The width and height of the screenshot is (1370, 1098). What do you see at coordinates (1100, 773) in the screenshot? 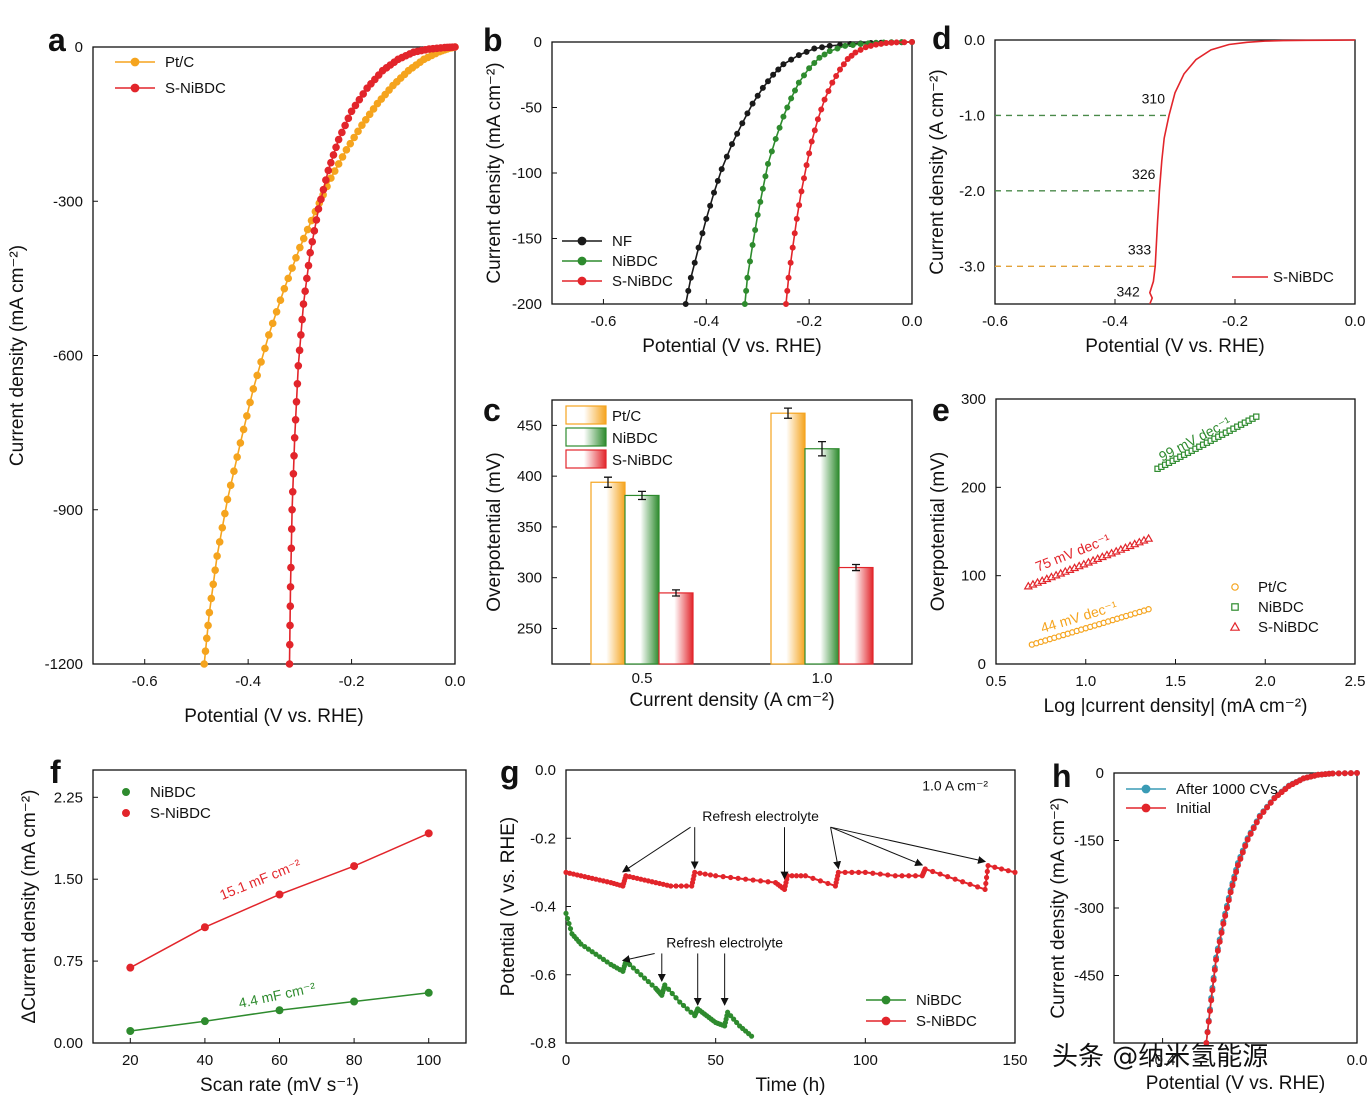
I see `y-tick-label: 0` at bounding box center [1100, 773].